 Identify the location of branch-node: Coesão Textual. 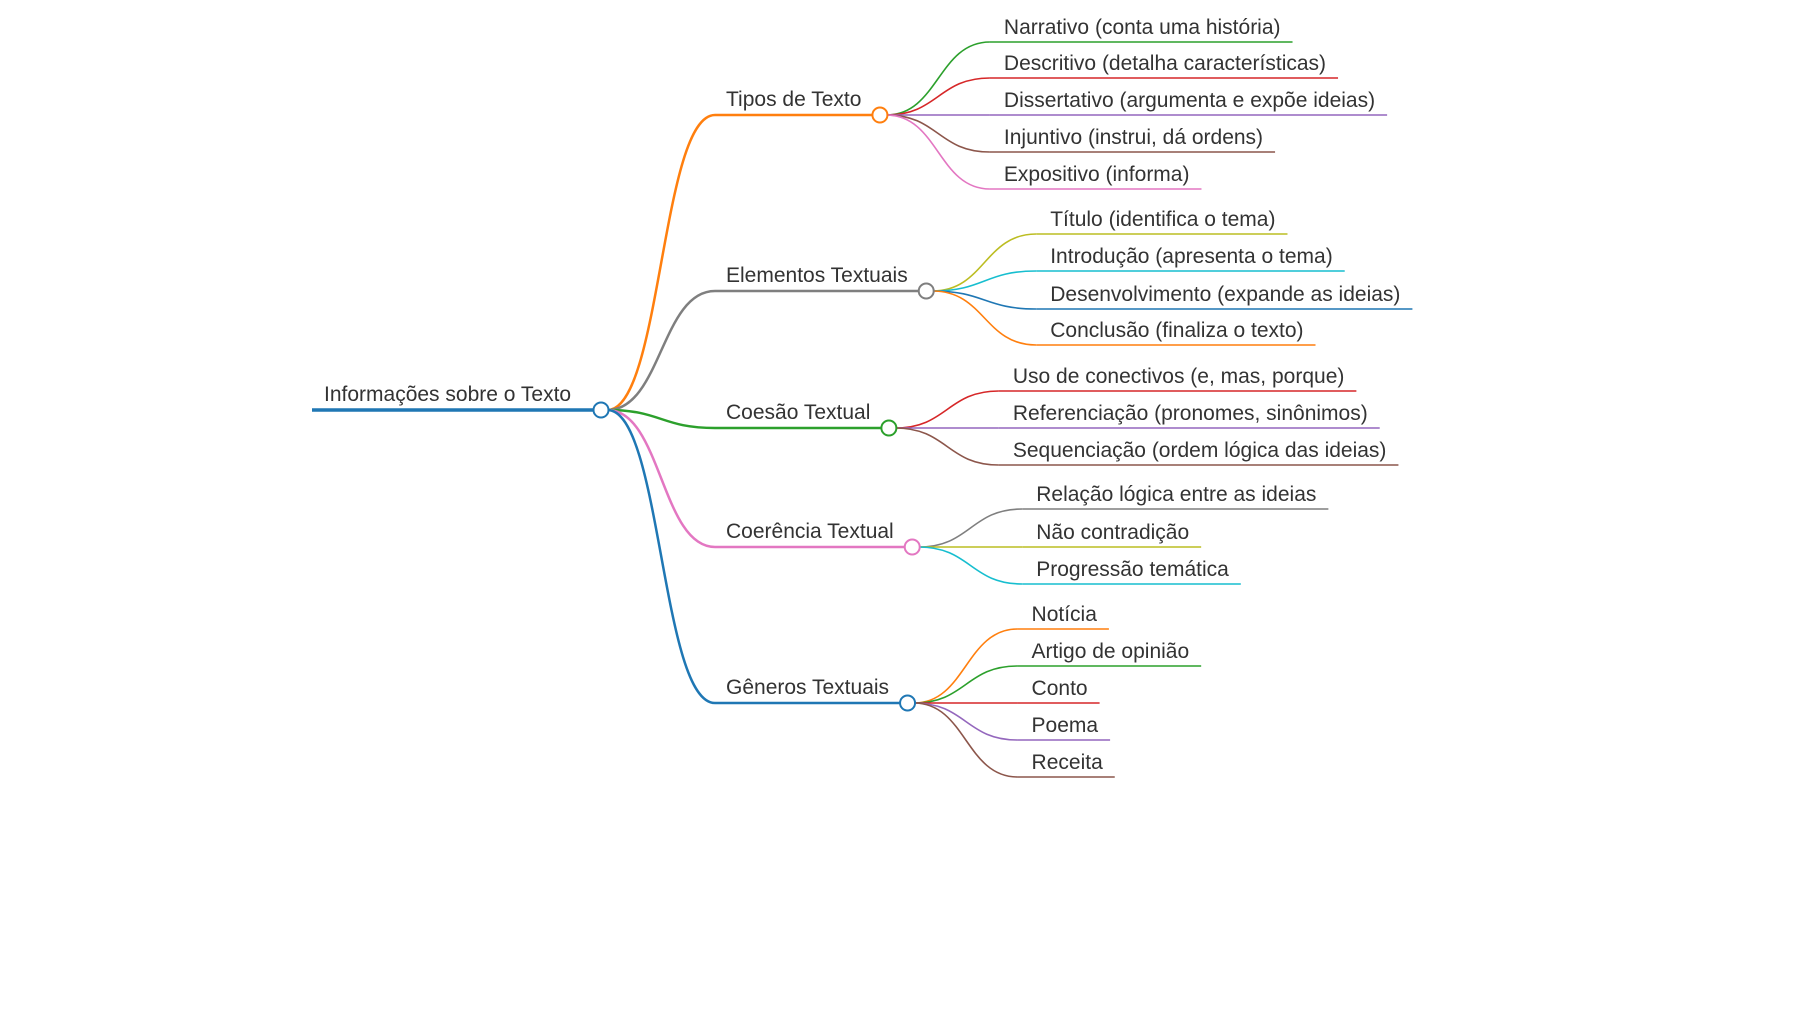
(812, 419).